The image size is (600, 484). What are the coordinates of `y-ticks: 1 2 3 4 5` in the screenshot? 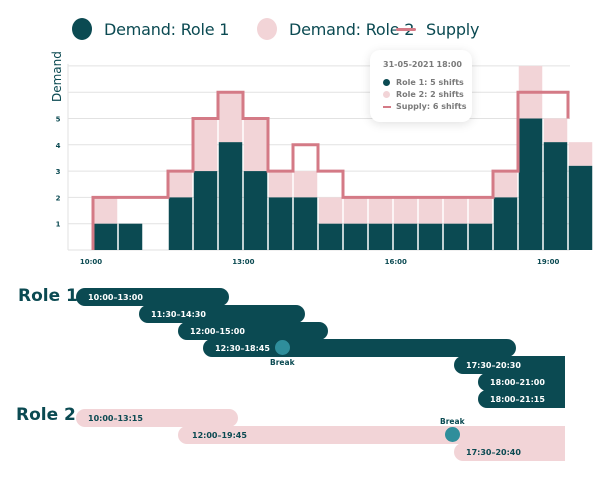 It's located at (58, 172).